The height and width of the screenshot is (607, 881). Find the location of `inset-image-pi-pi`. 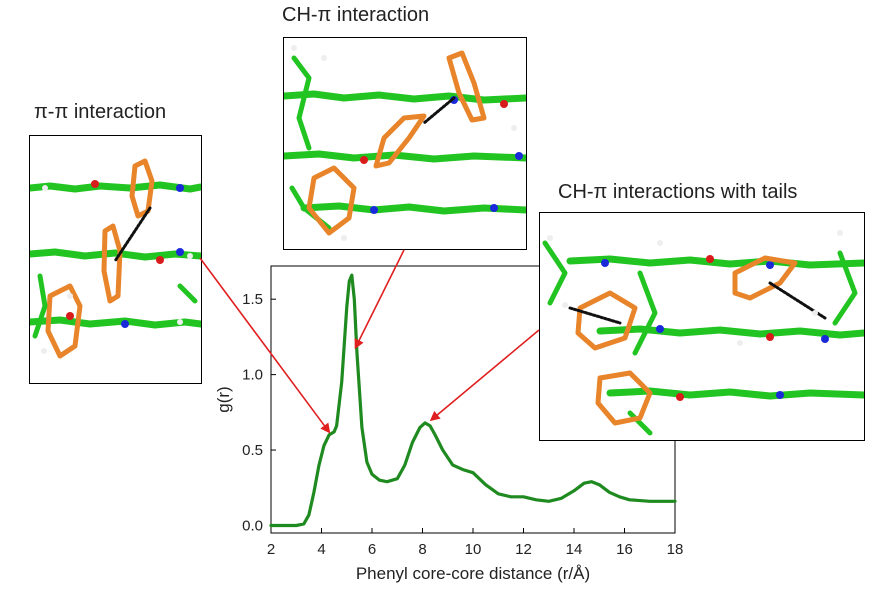

inset-image-pi-pi is located at coordinates (115, 259).